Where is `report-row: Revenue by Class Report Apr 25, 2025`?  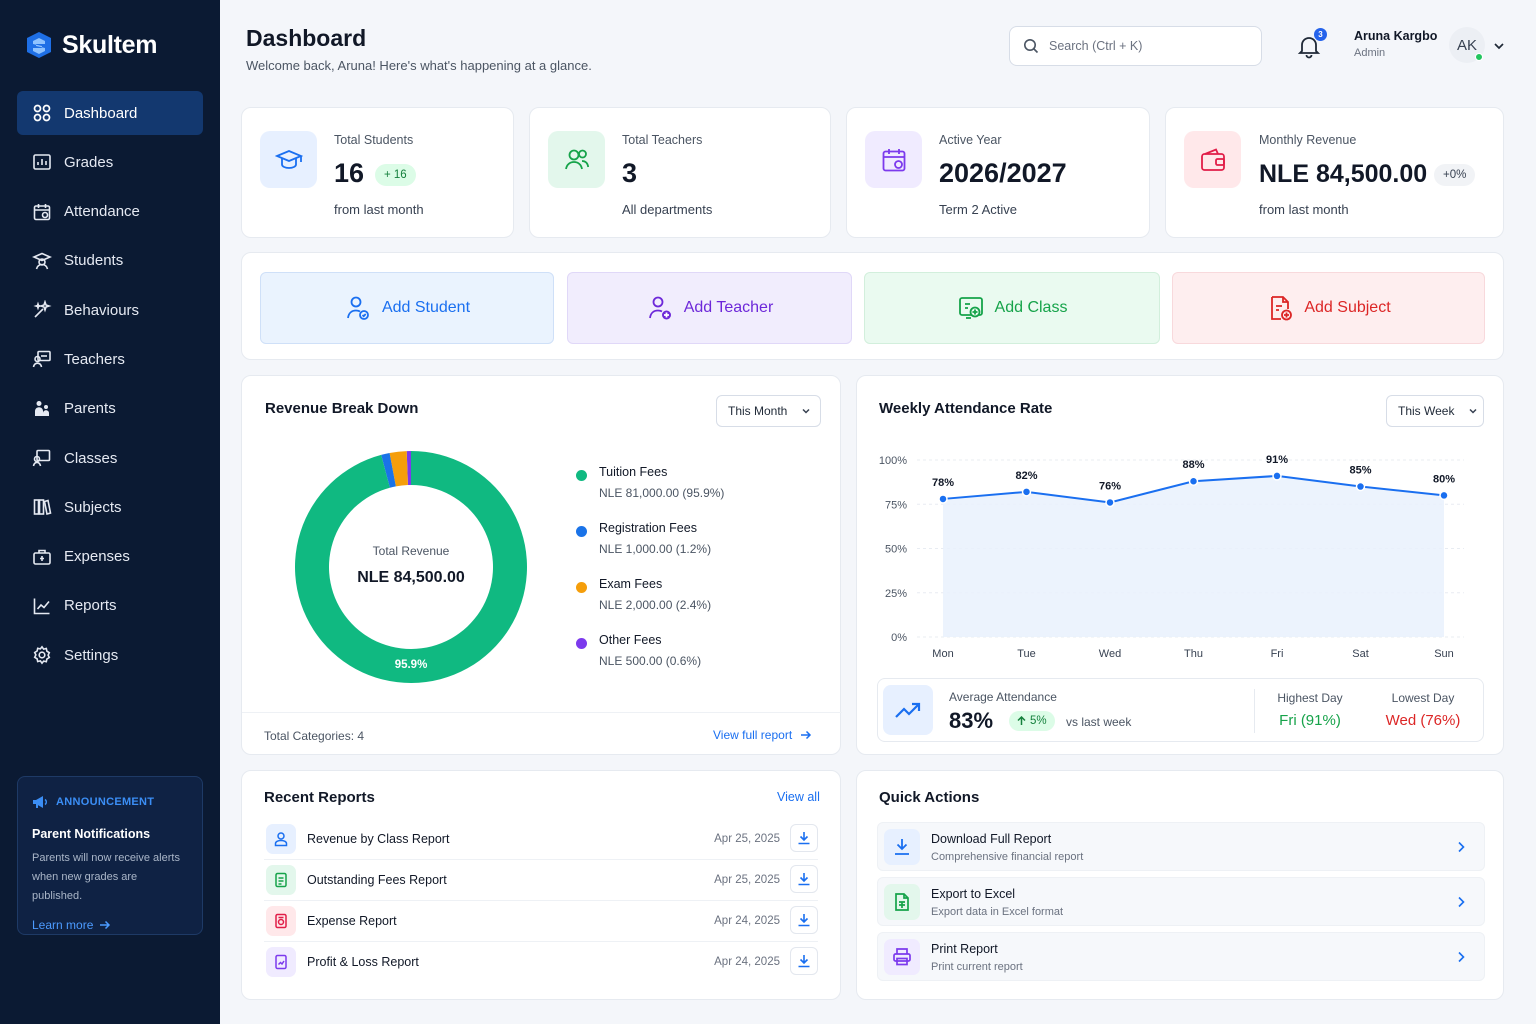 report-row: Revenue by Class Report Apr 25, 2025 is located at coordinates (541, 839).